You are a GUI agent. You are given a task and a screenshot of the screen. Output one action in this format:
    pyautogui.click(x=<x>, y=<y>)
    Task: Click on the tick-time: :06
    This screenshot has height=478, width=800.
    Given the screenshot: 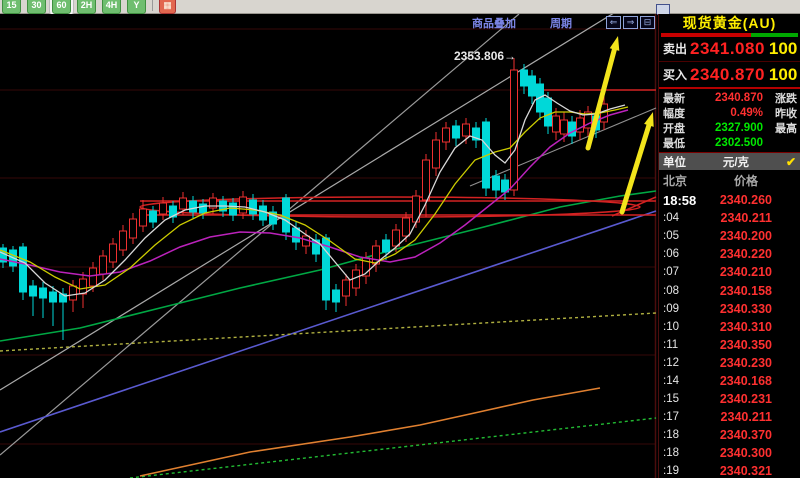 What is the action you would take?
    pyautogui.click(x=671, y=254)
    